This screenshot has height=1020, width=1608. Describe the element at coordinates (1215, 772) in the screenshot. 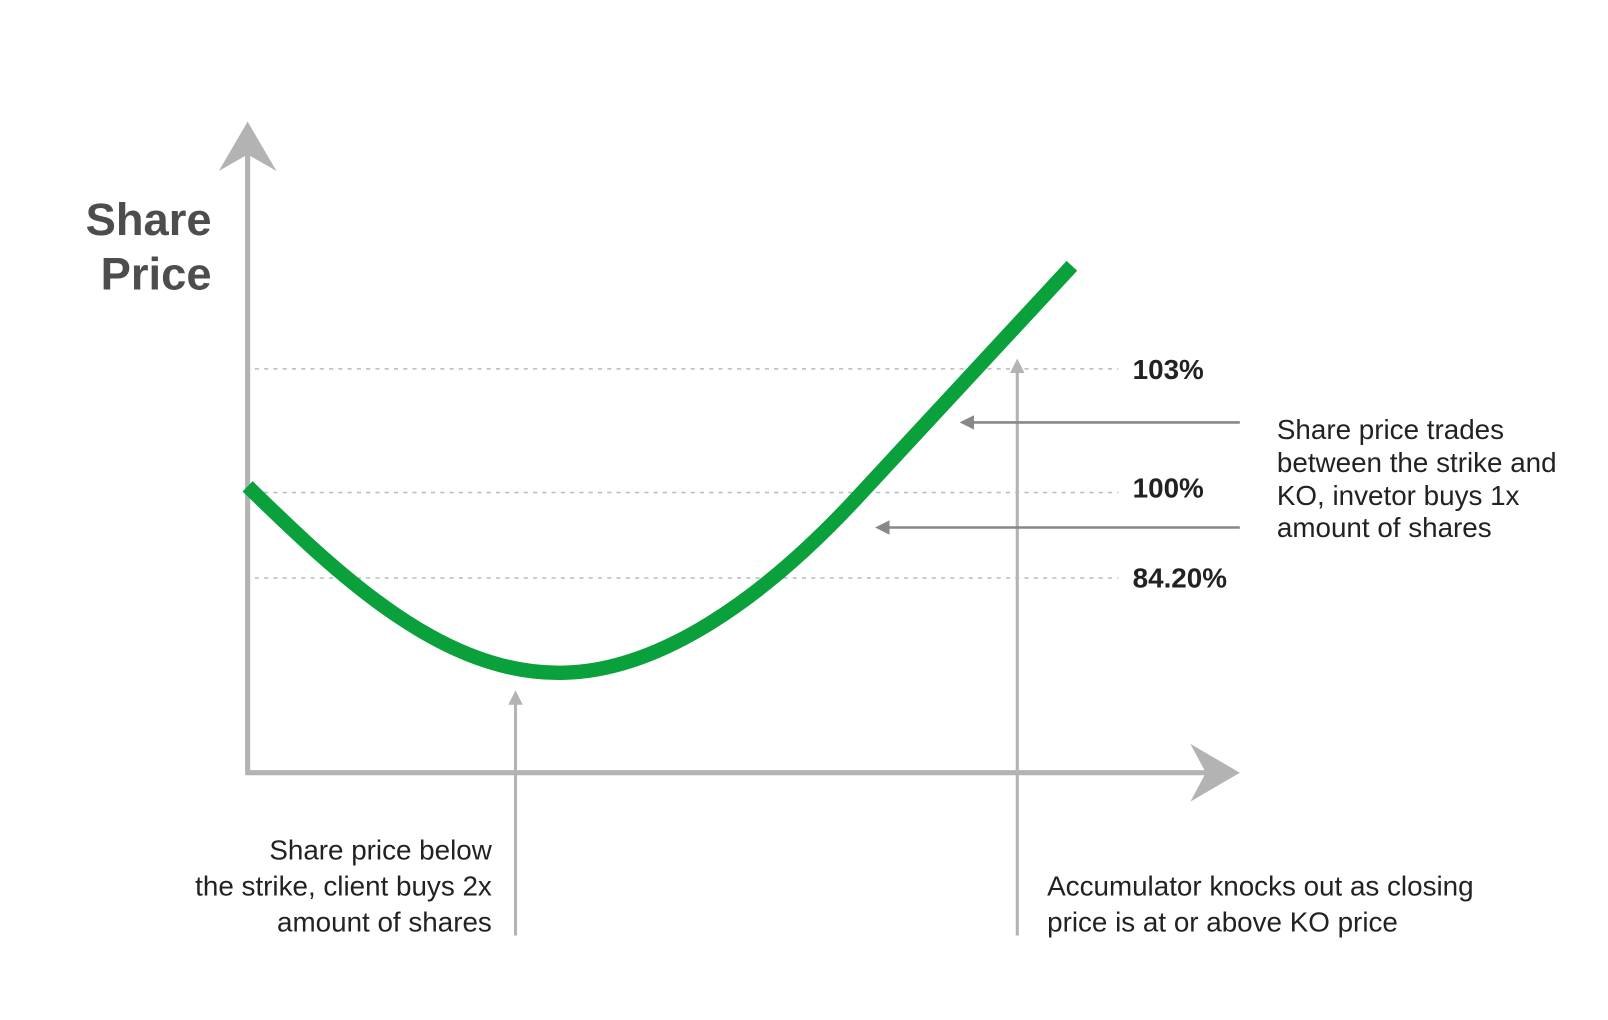

I see `x-axis-arrowhead` at that location.